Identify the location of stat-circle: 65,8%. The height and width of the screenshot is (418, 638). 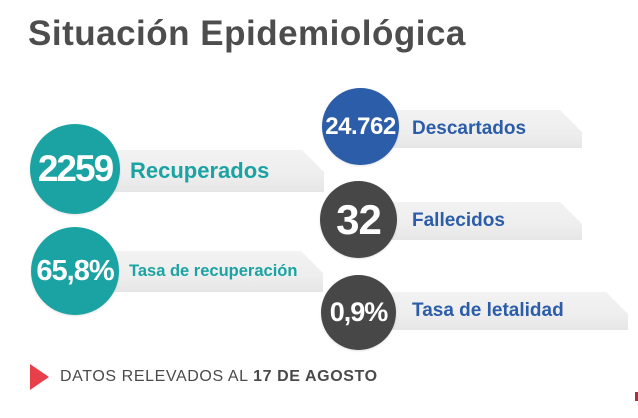
(75, 271).